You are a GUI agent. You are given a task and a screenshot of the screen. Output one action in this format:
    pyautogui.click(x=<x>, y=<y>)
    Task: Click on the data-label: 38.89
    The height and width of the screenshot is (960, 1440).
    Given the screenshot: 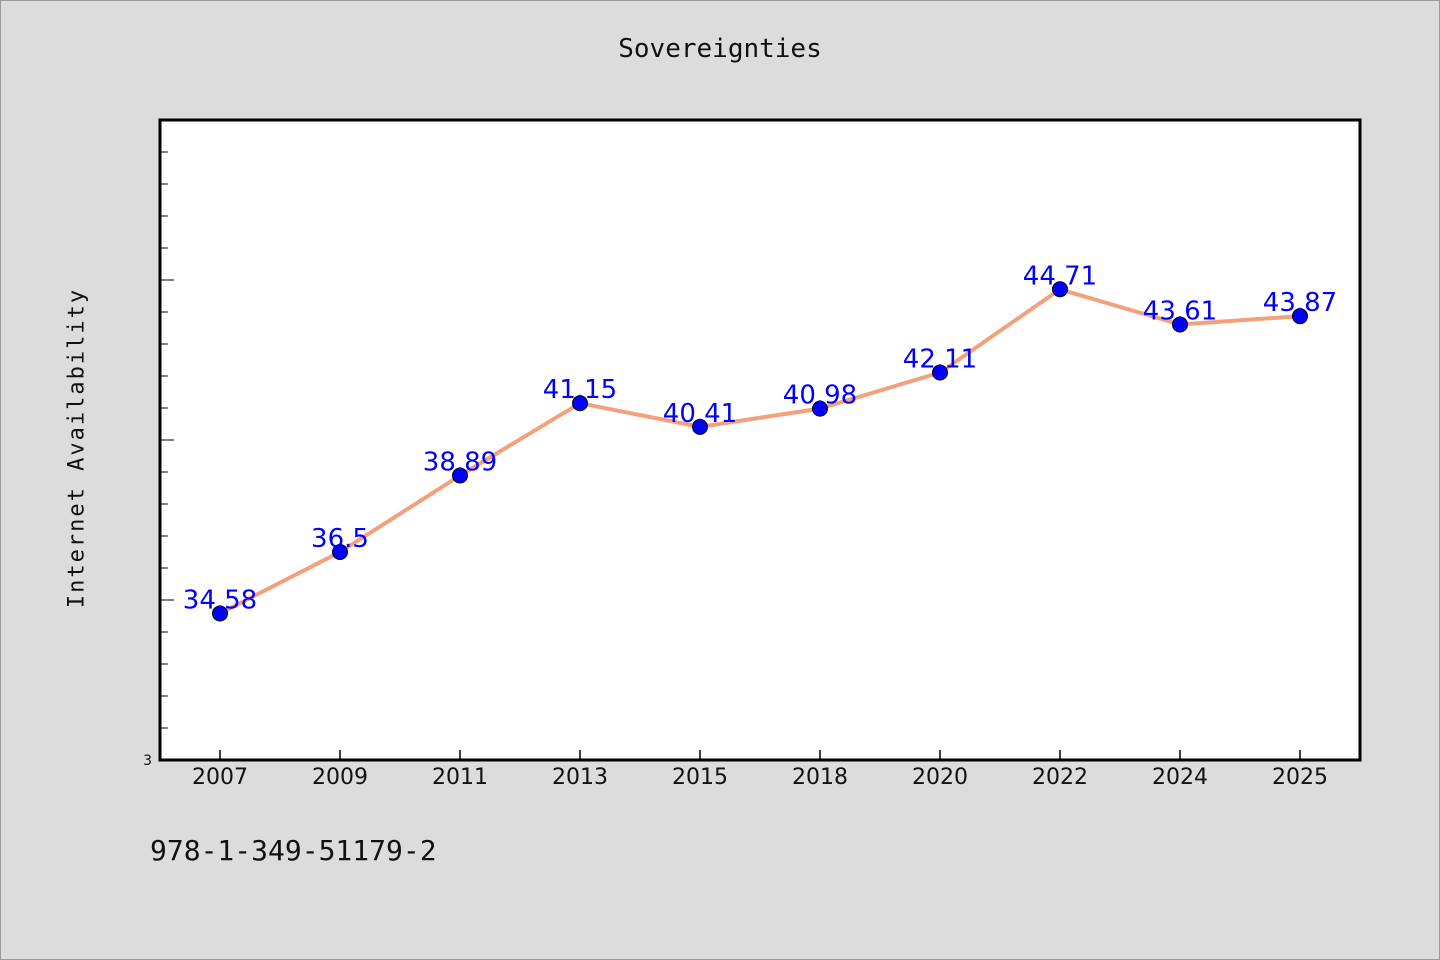 What is the action you would take?
    pyautogui.click(x=460, y=463)
    